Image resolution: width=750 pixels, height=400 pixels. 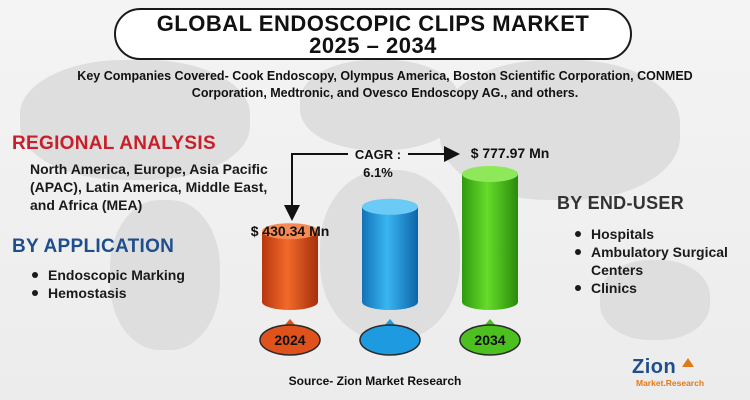 What do you see at coordinates (130, 293) in the screenshot?
I see `list-item: Hemostasis` at bounding box center [130, 293].